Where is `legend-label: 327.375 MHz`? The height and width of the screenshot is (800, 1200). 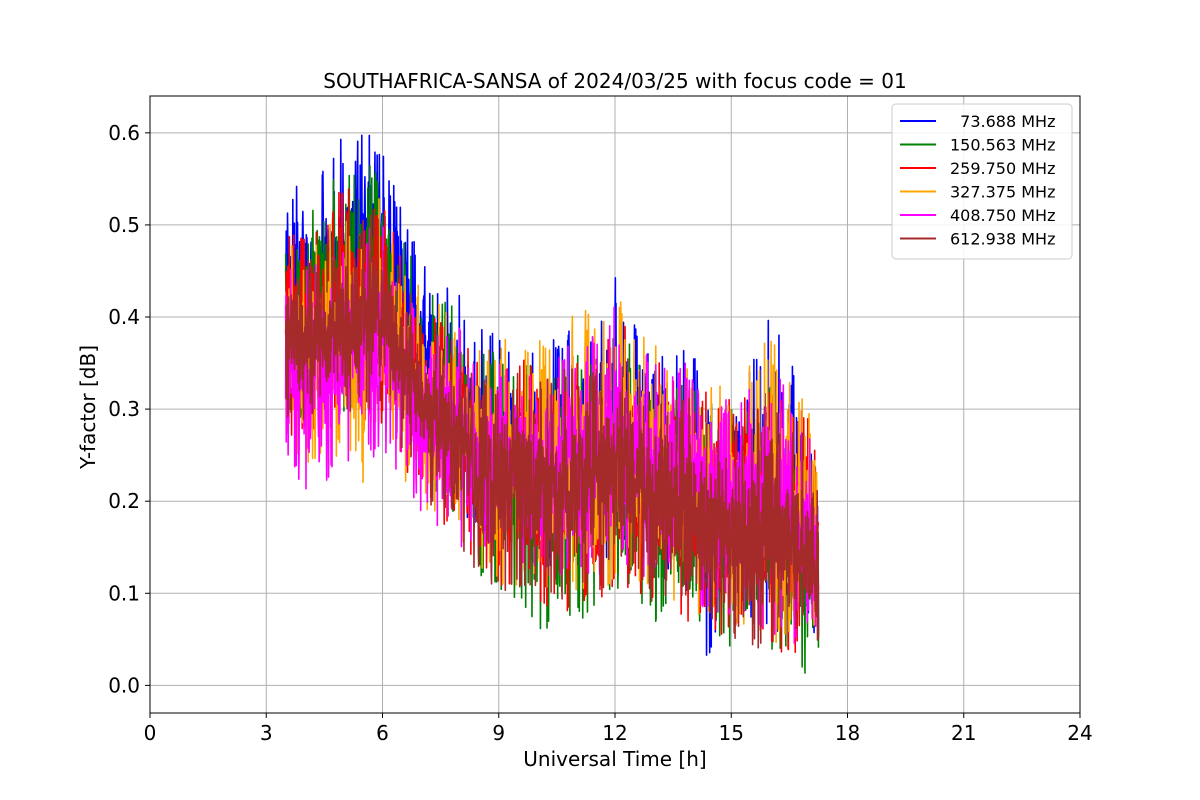 legend-label: 327.375 MHz is located at coordinates (1002, 192).